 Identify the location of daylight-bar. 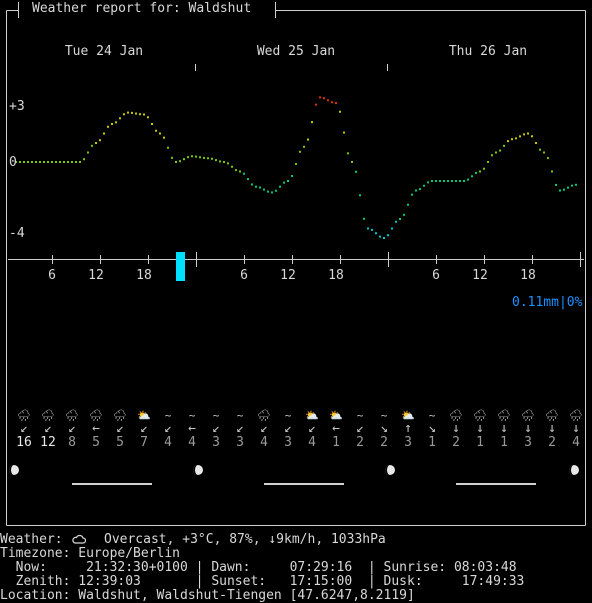
(304, 484).